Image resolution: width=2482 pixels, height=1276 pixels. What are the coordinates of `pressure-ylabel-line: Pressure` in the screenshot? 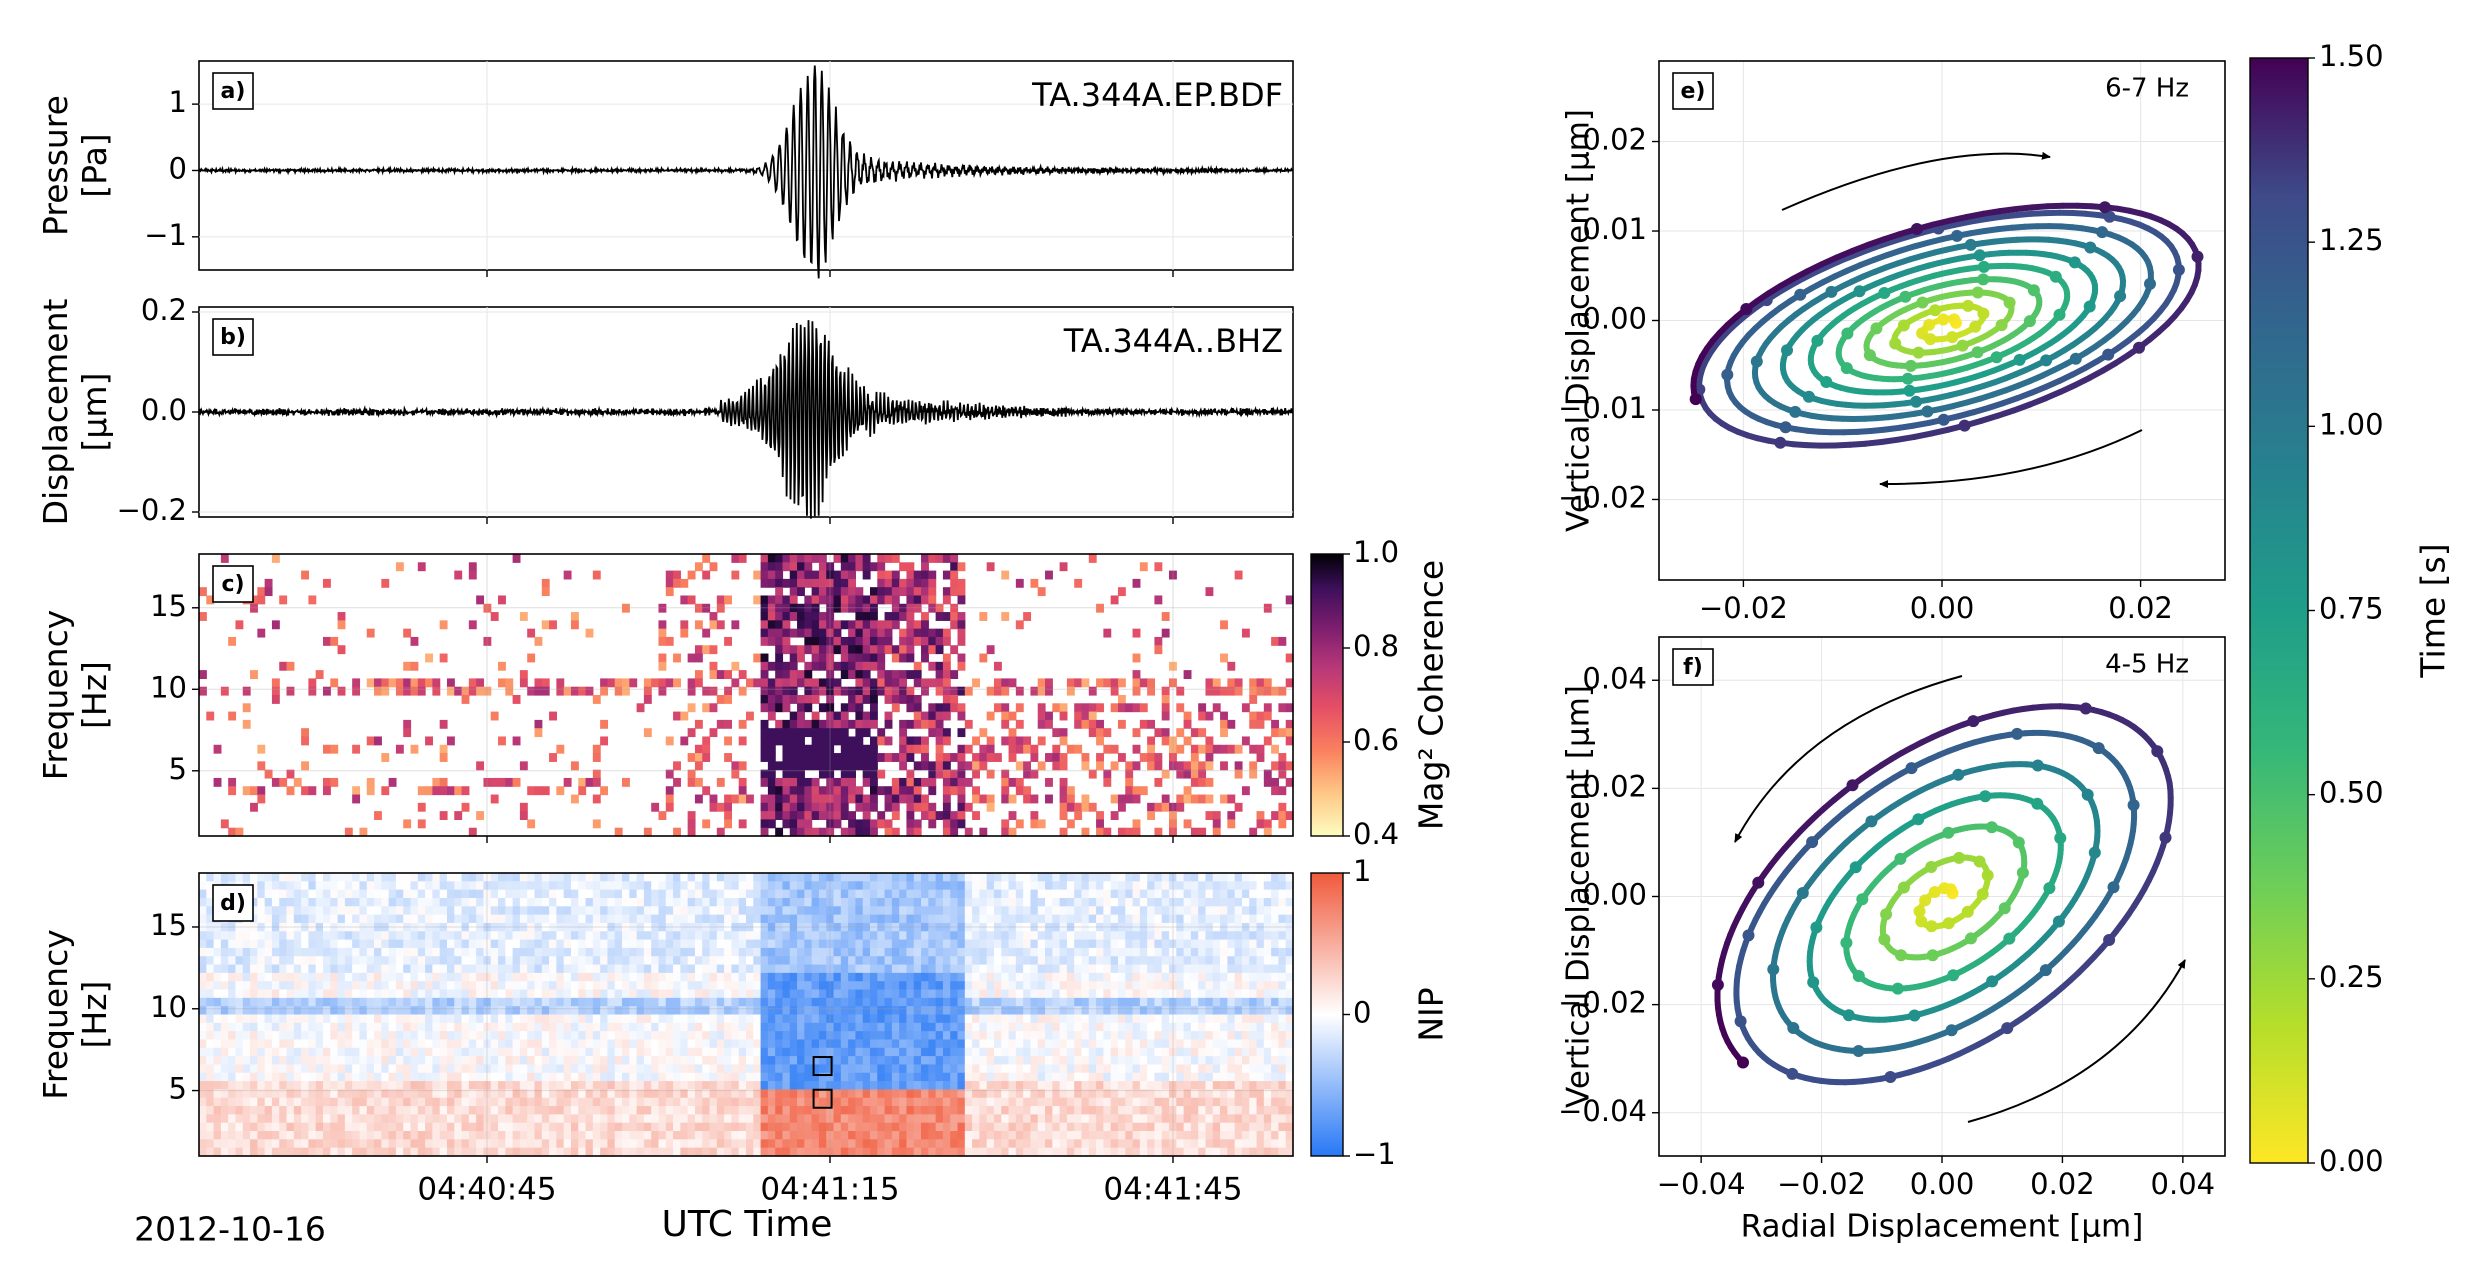 It's located at (55, 165).